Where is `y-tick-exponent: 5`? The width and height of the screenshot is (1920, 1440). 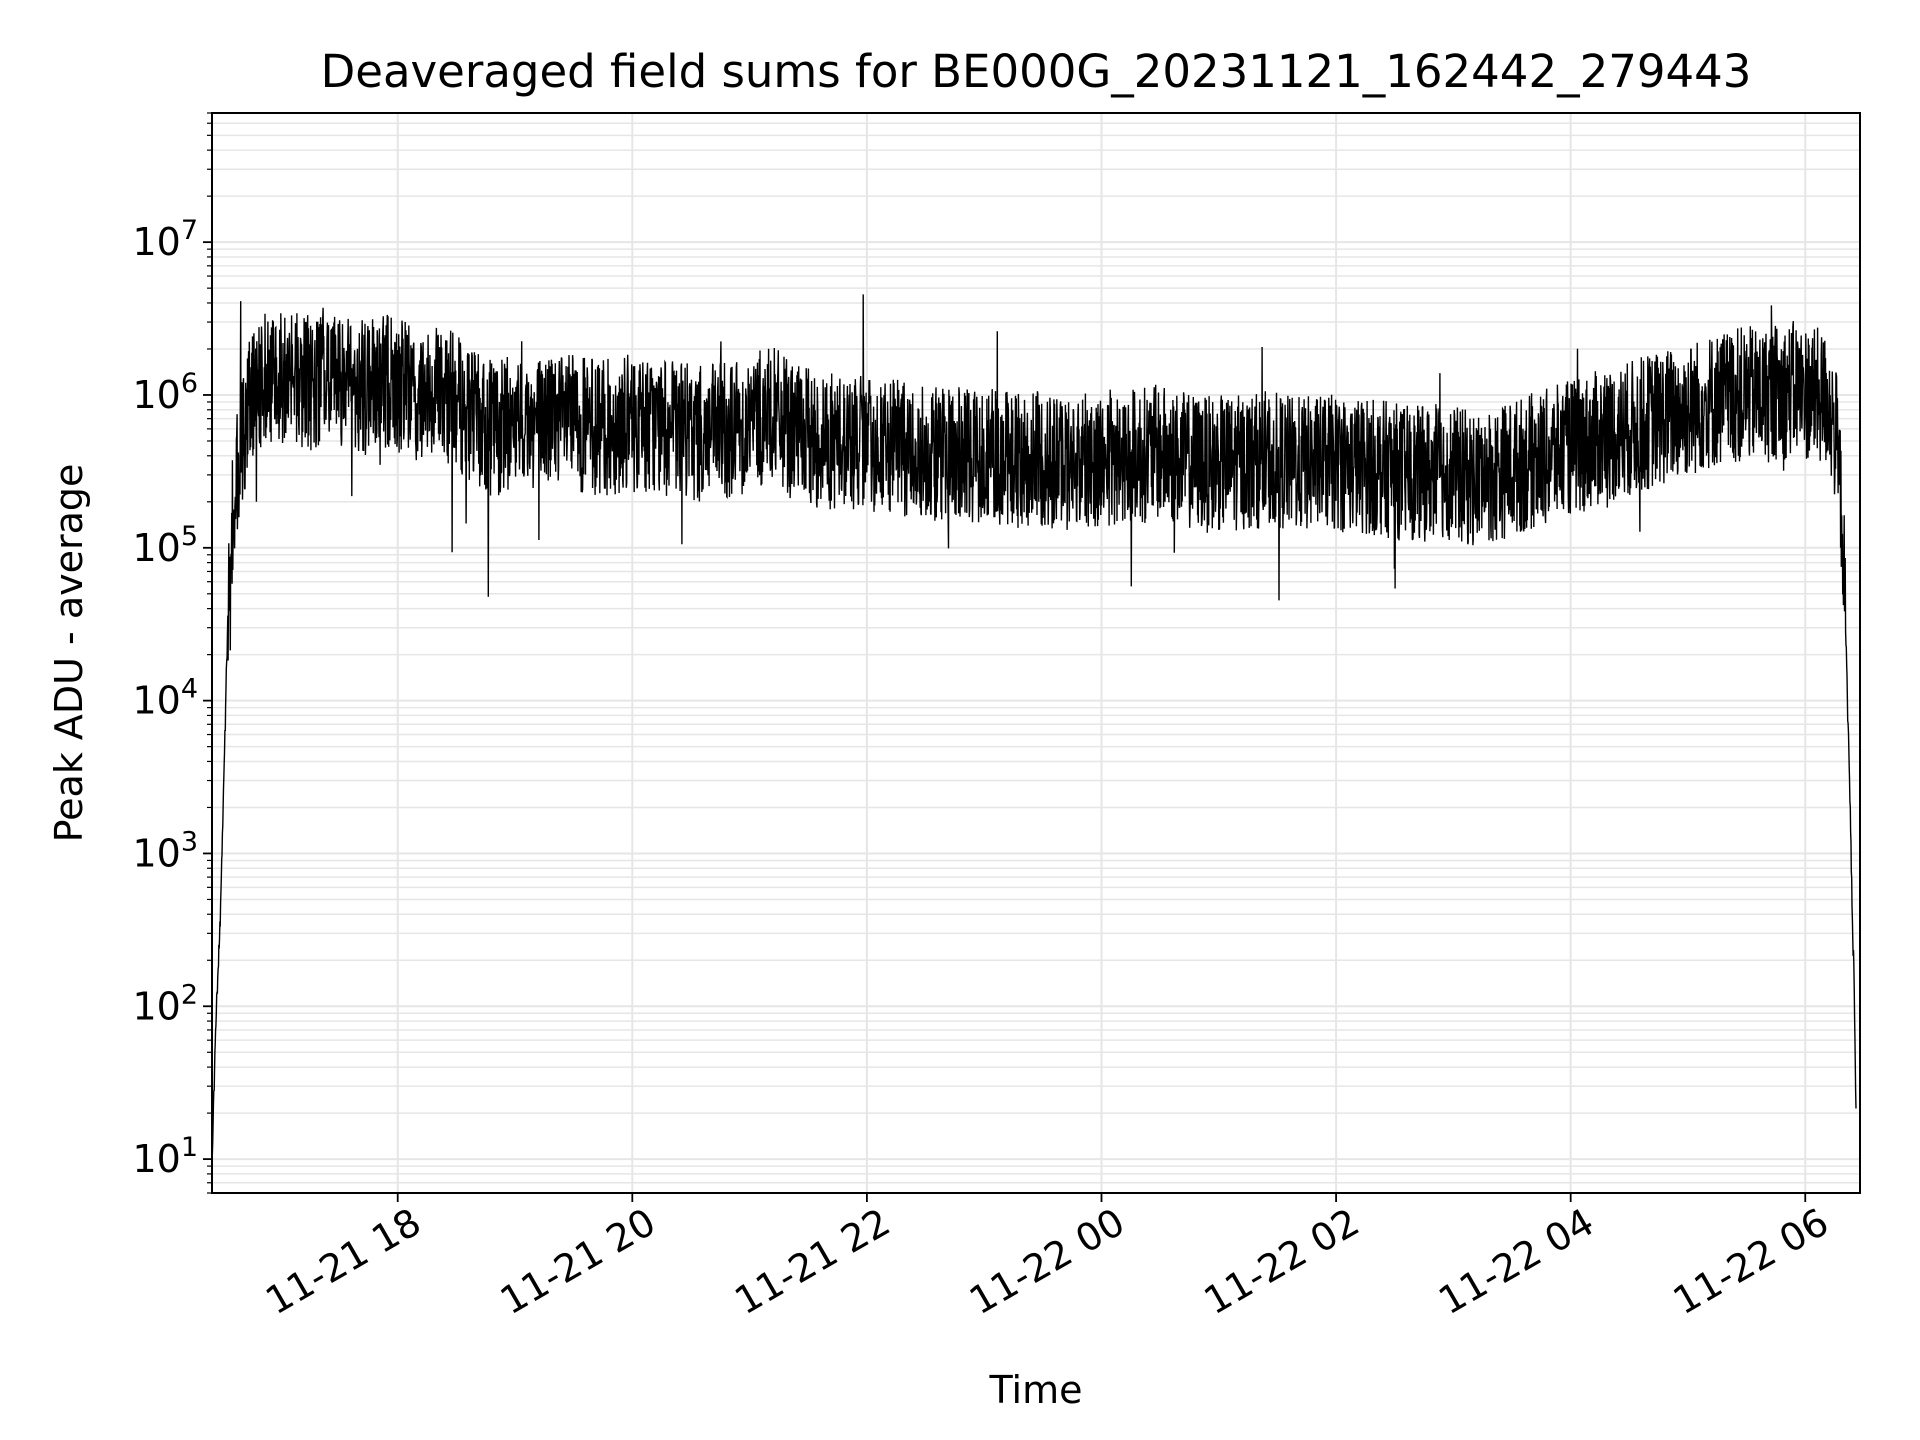
y-tick-exponent: 5 is located at coordinates (189, 536).